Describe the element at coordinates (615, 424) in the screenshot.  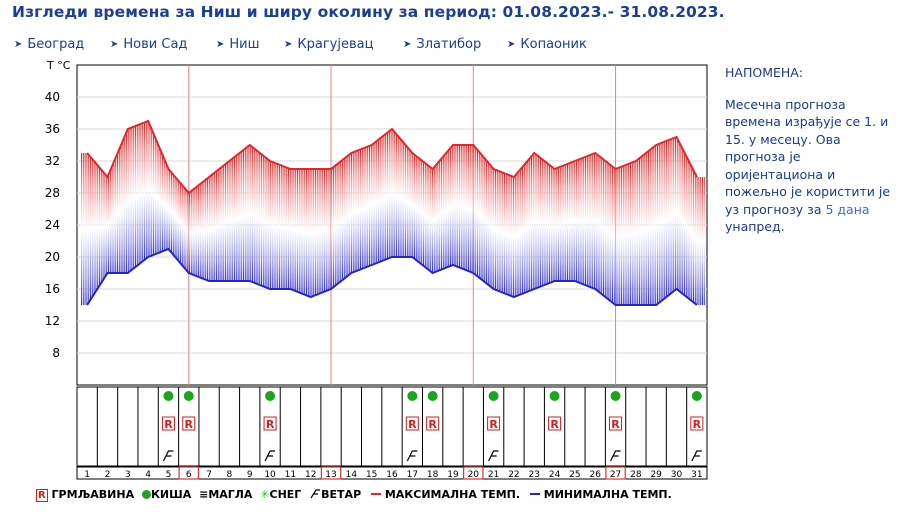
I see `thunder-letter: R` at that location.